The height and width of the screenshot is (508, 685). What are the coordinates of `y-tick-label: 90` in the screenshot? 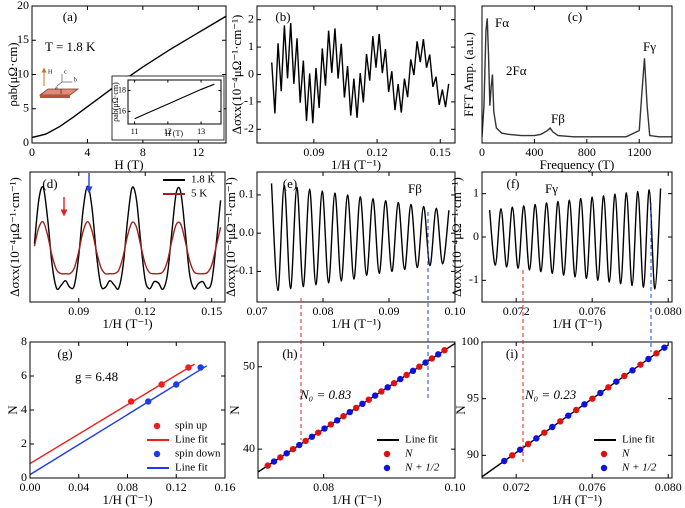 It's located at (473, 454).